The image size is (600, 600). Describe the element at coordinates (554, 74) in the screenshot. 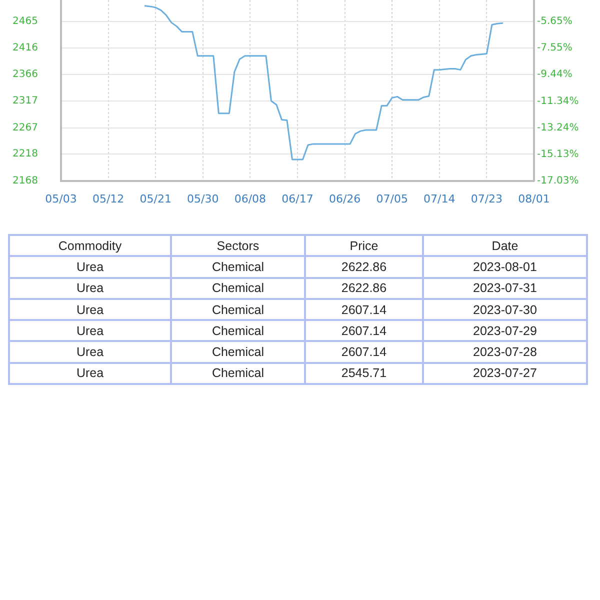

I see `y2-tick-label: -9.44%` at that location.